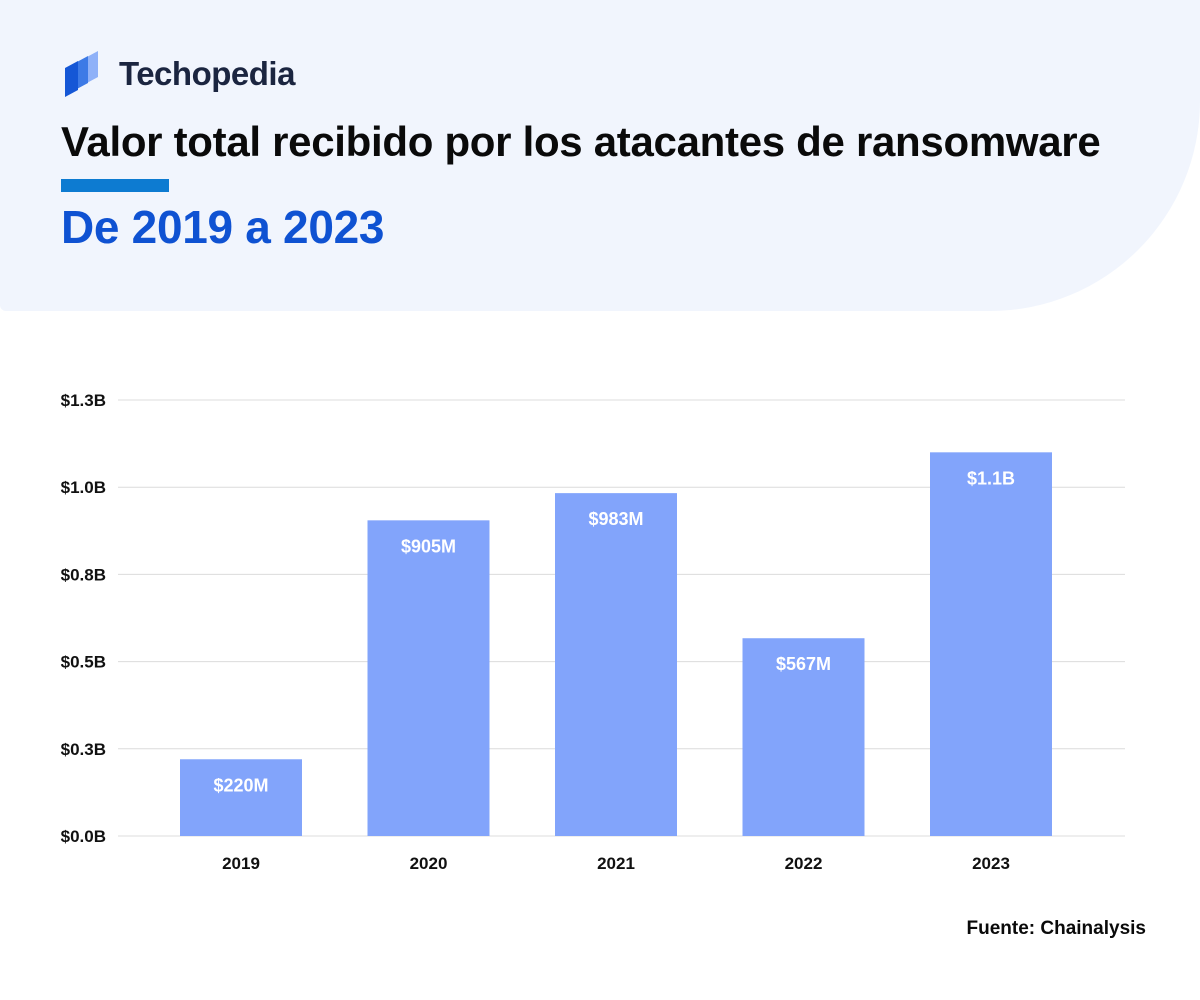  What do you see at coordinates (83, 836) in the screenshot?
I see `y-tick-label: $0.0B` at bounding box center [83, 836].